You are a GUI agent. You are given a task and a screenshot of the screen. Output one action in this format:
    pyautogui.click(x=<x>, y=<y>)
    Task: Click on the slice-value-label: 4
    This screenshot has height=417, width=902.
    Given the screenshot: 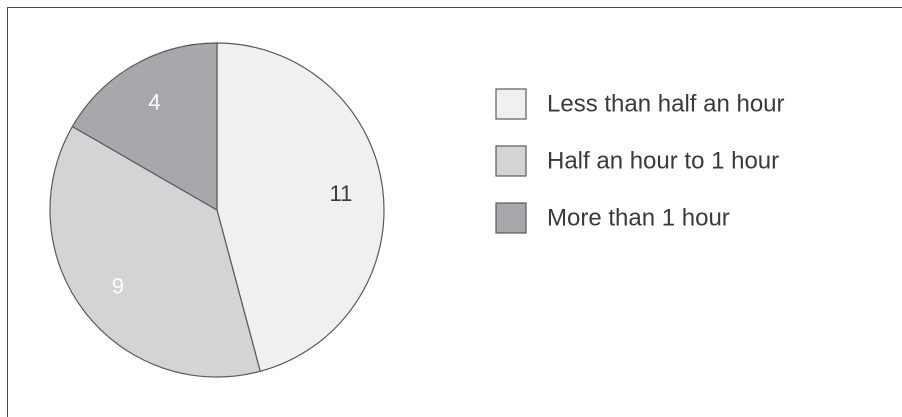 What is the action you would take?
    pyautogui.click(x=154, y=101)
    